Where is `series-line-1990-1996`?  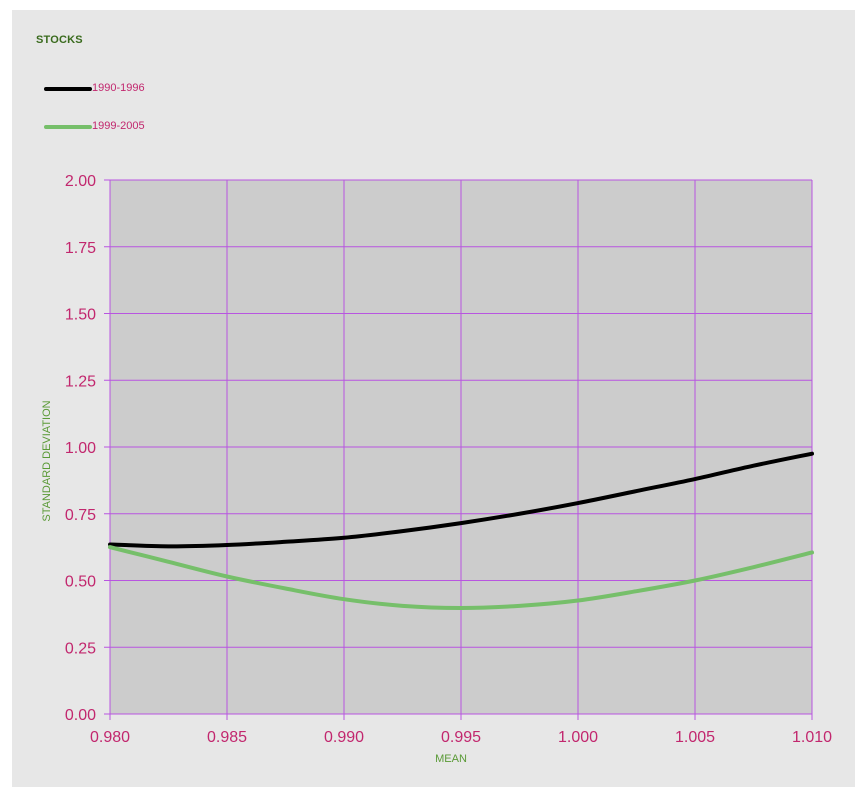 series-line-1990-1996 is located at coordinates (461, 500).